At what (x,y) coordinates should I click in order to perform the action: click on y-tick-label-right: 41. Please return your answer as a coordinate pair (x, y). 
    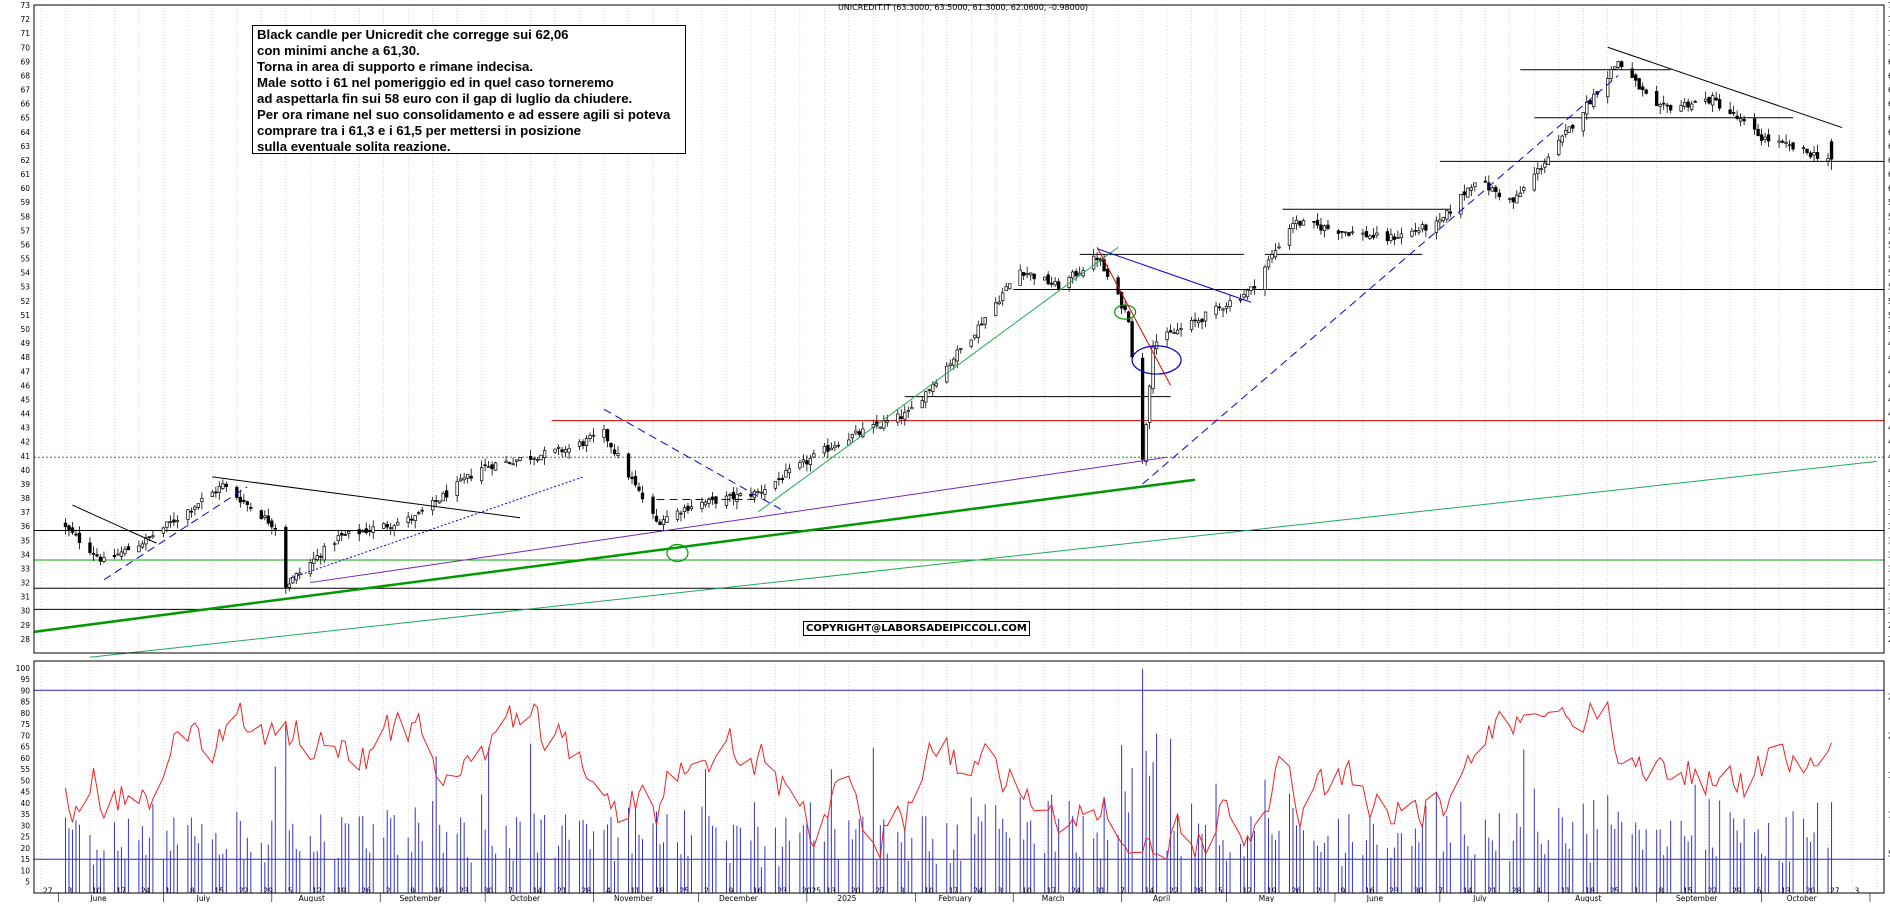
    Looking at the image, I should click on (1889, 456).